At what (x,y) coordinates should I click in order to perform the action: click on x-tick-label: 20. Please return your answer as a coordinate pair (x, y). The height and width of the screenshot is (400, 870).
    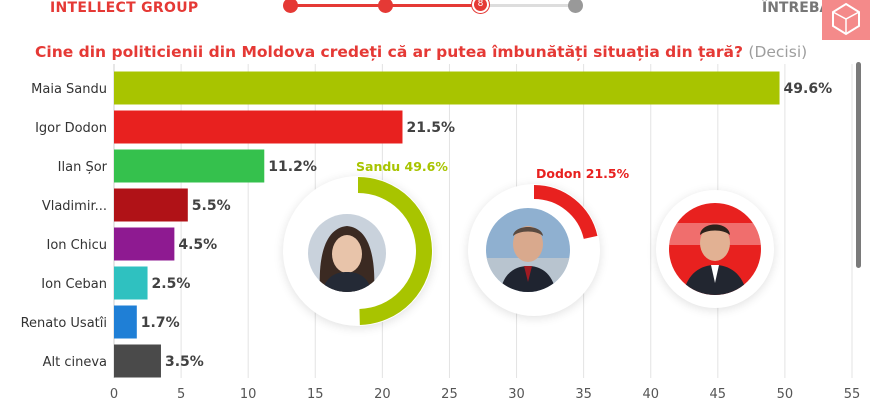
    Looking at the image, I should click on (382, 393).